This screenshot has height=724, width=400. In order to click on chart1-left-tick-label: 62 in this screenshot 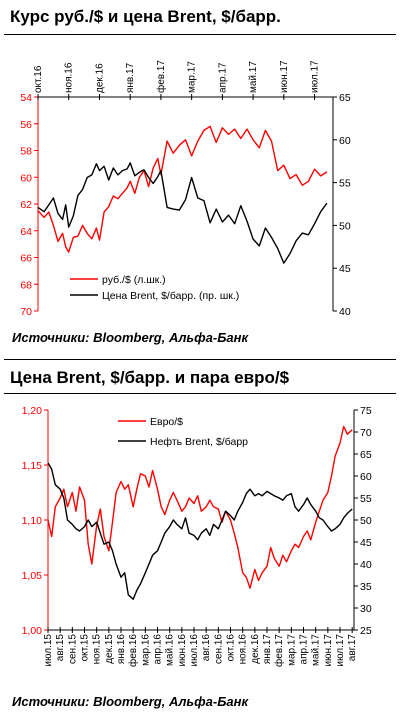, I will do `click(26, 205)`.